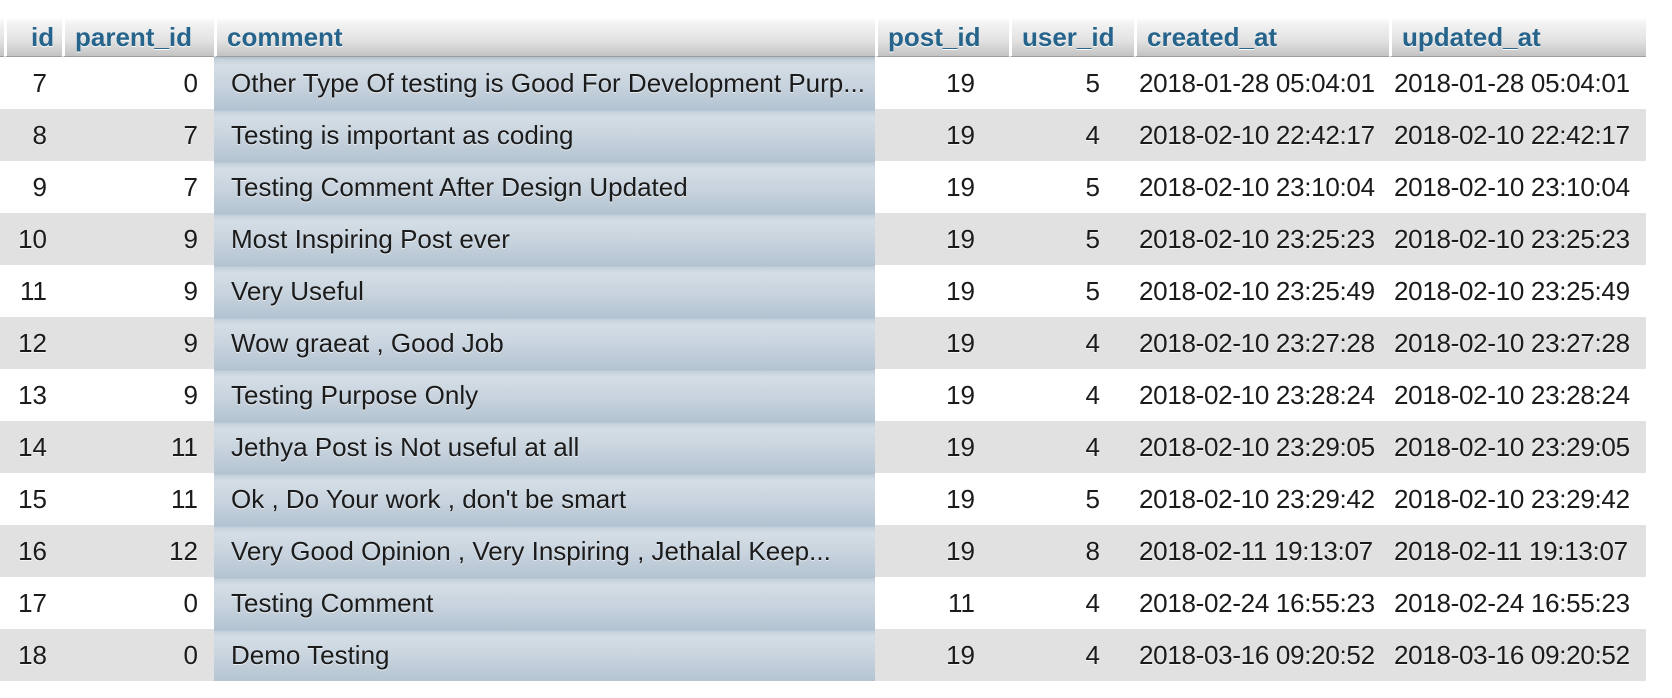 The width and height of the screenshot is (1672, 698). Describe the element at coordinates (1517, 499) in the screenshot. I see `cell-updated-at: 2018-02-10 23:29:42` at that location.